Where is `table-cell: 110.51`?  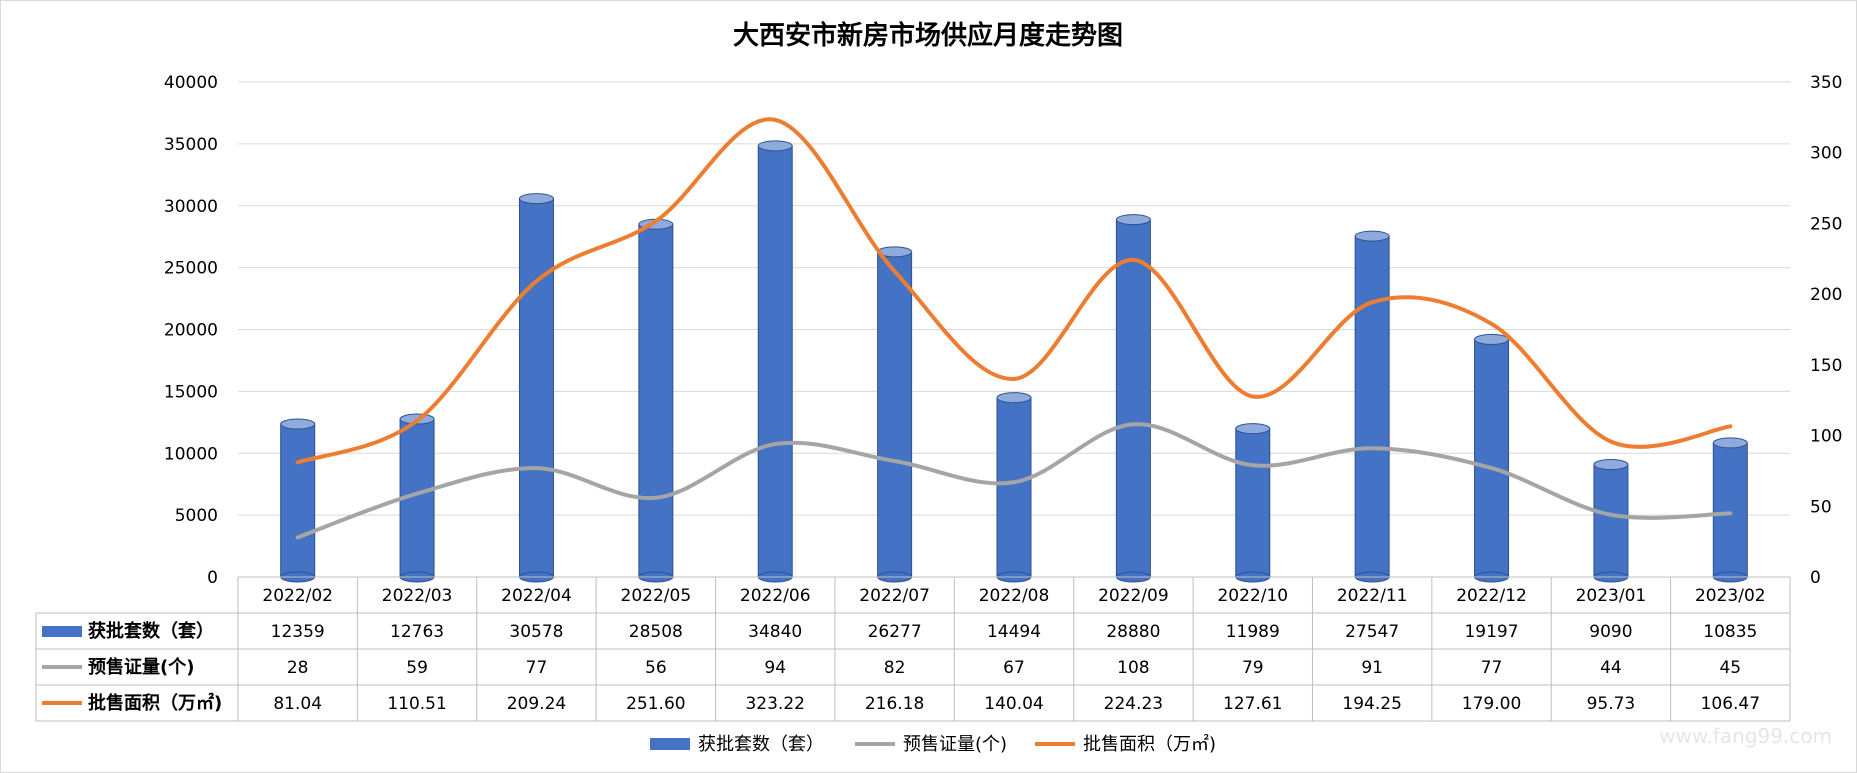
table-cell: 110.51 is located at coordinates (416, 704).